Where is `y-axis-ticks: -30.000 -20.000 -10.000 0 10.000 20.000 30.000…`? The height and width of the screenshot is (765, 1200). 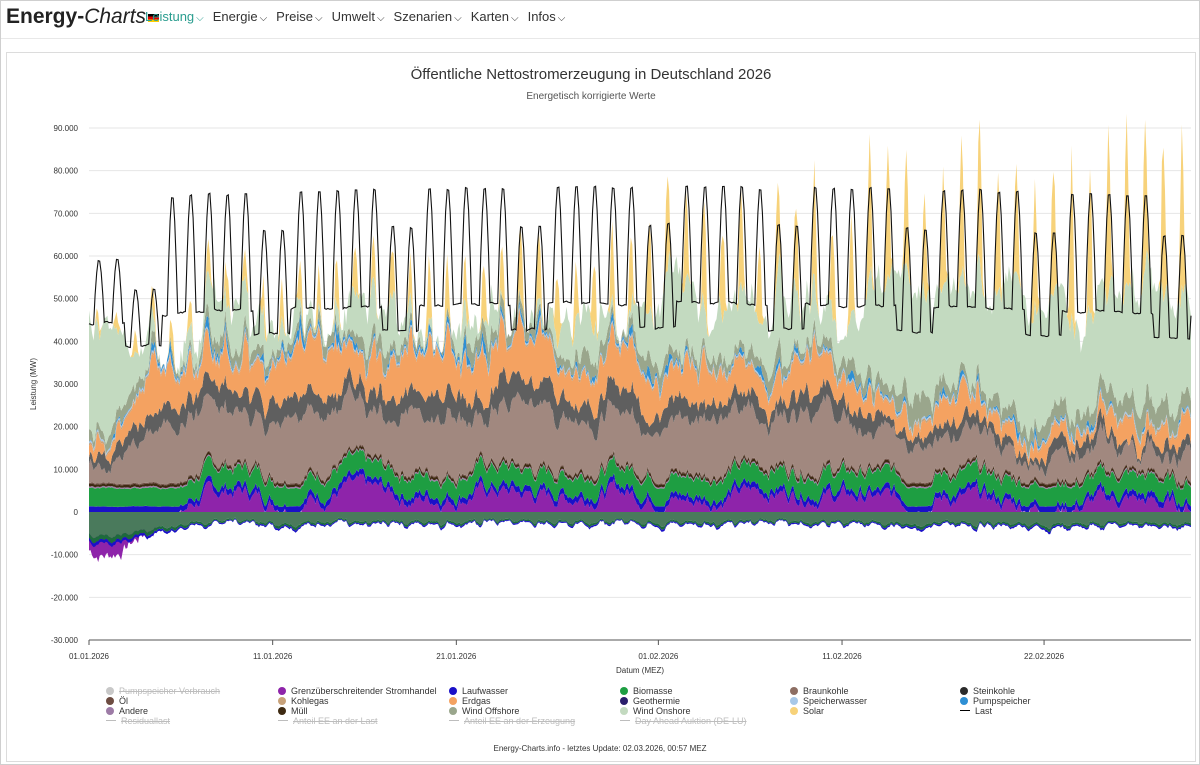
y-axis-ticks: -30.000 -20.000 -10.000 0 10.000 20.000 30.000… is located at coordinates (65, 384).